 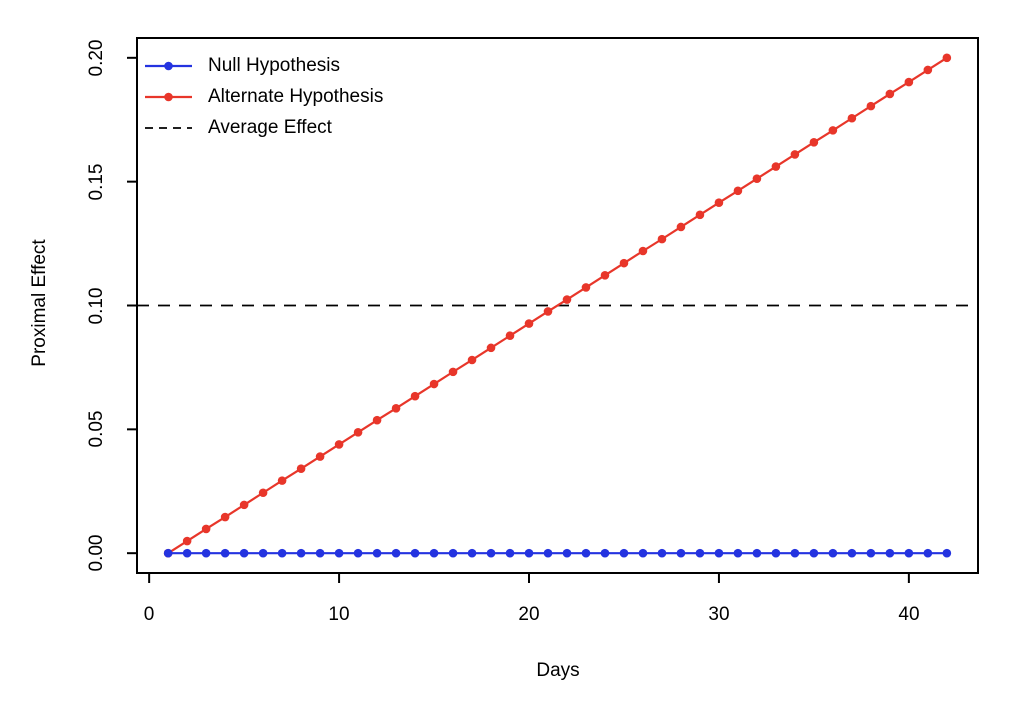 I want to click on y-tick-label-020: 0.20, so click(x=96, y=58).